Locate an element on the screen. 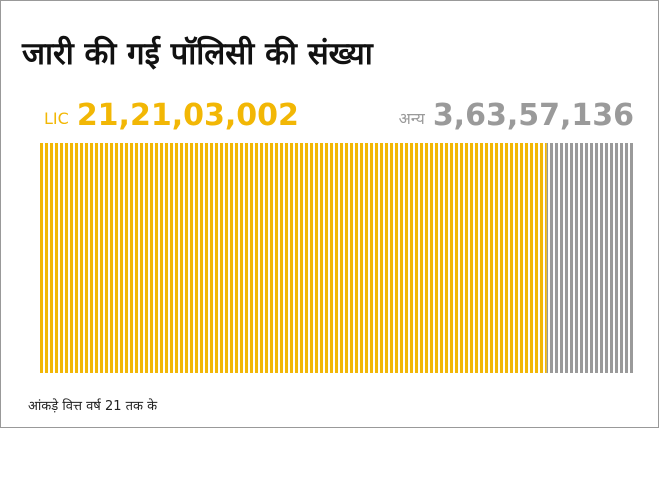  legend-label: अन्य is located at coordinates (412, 118).